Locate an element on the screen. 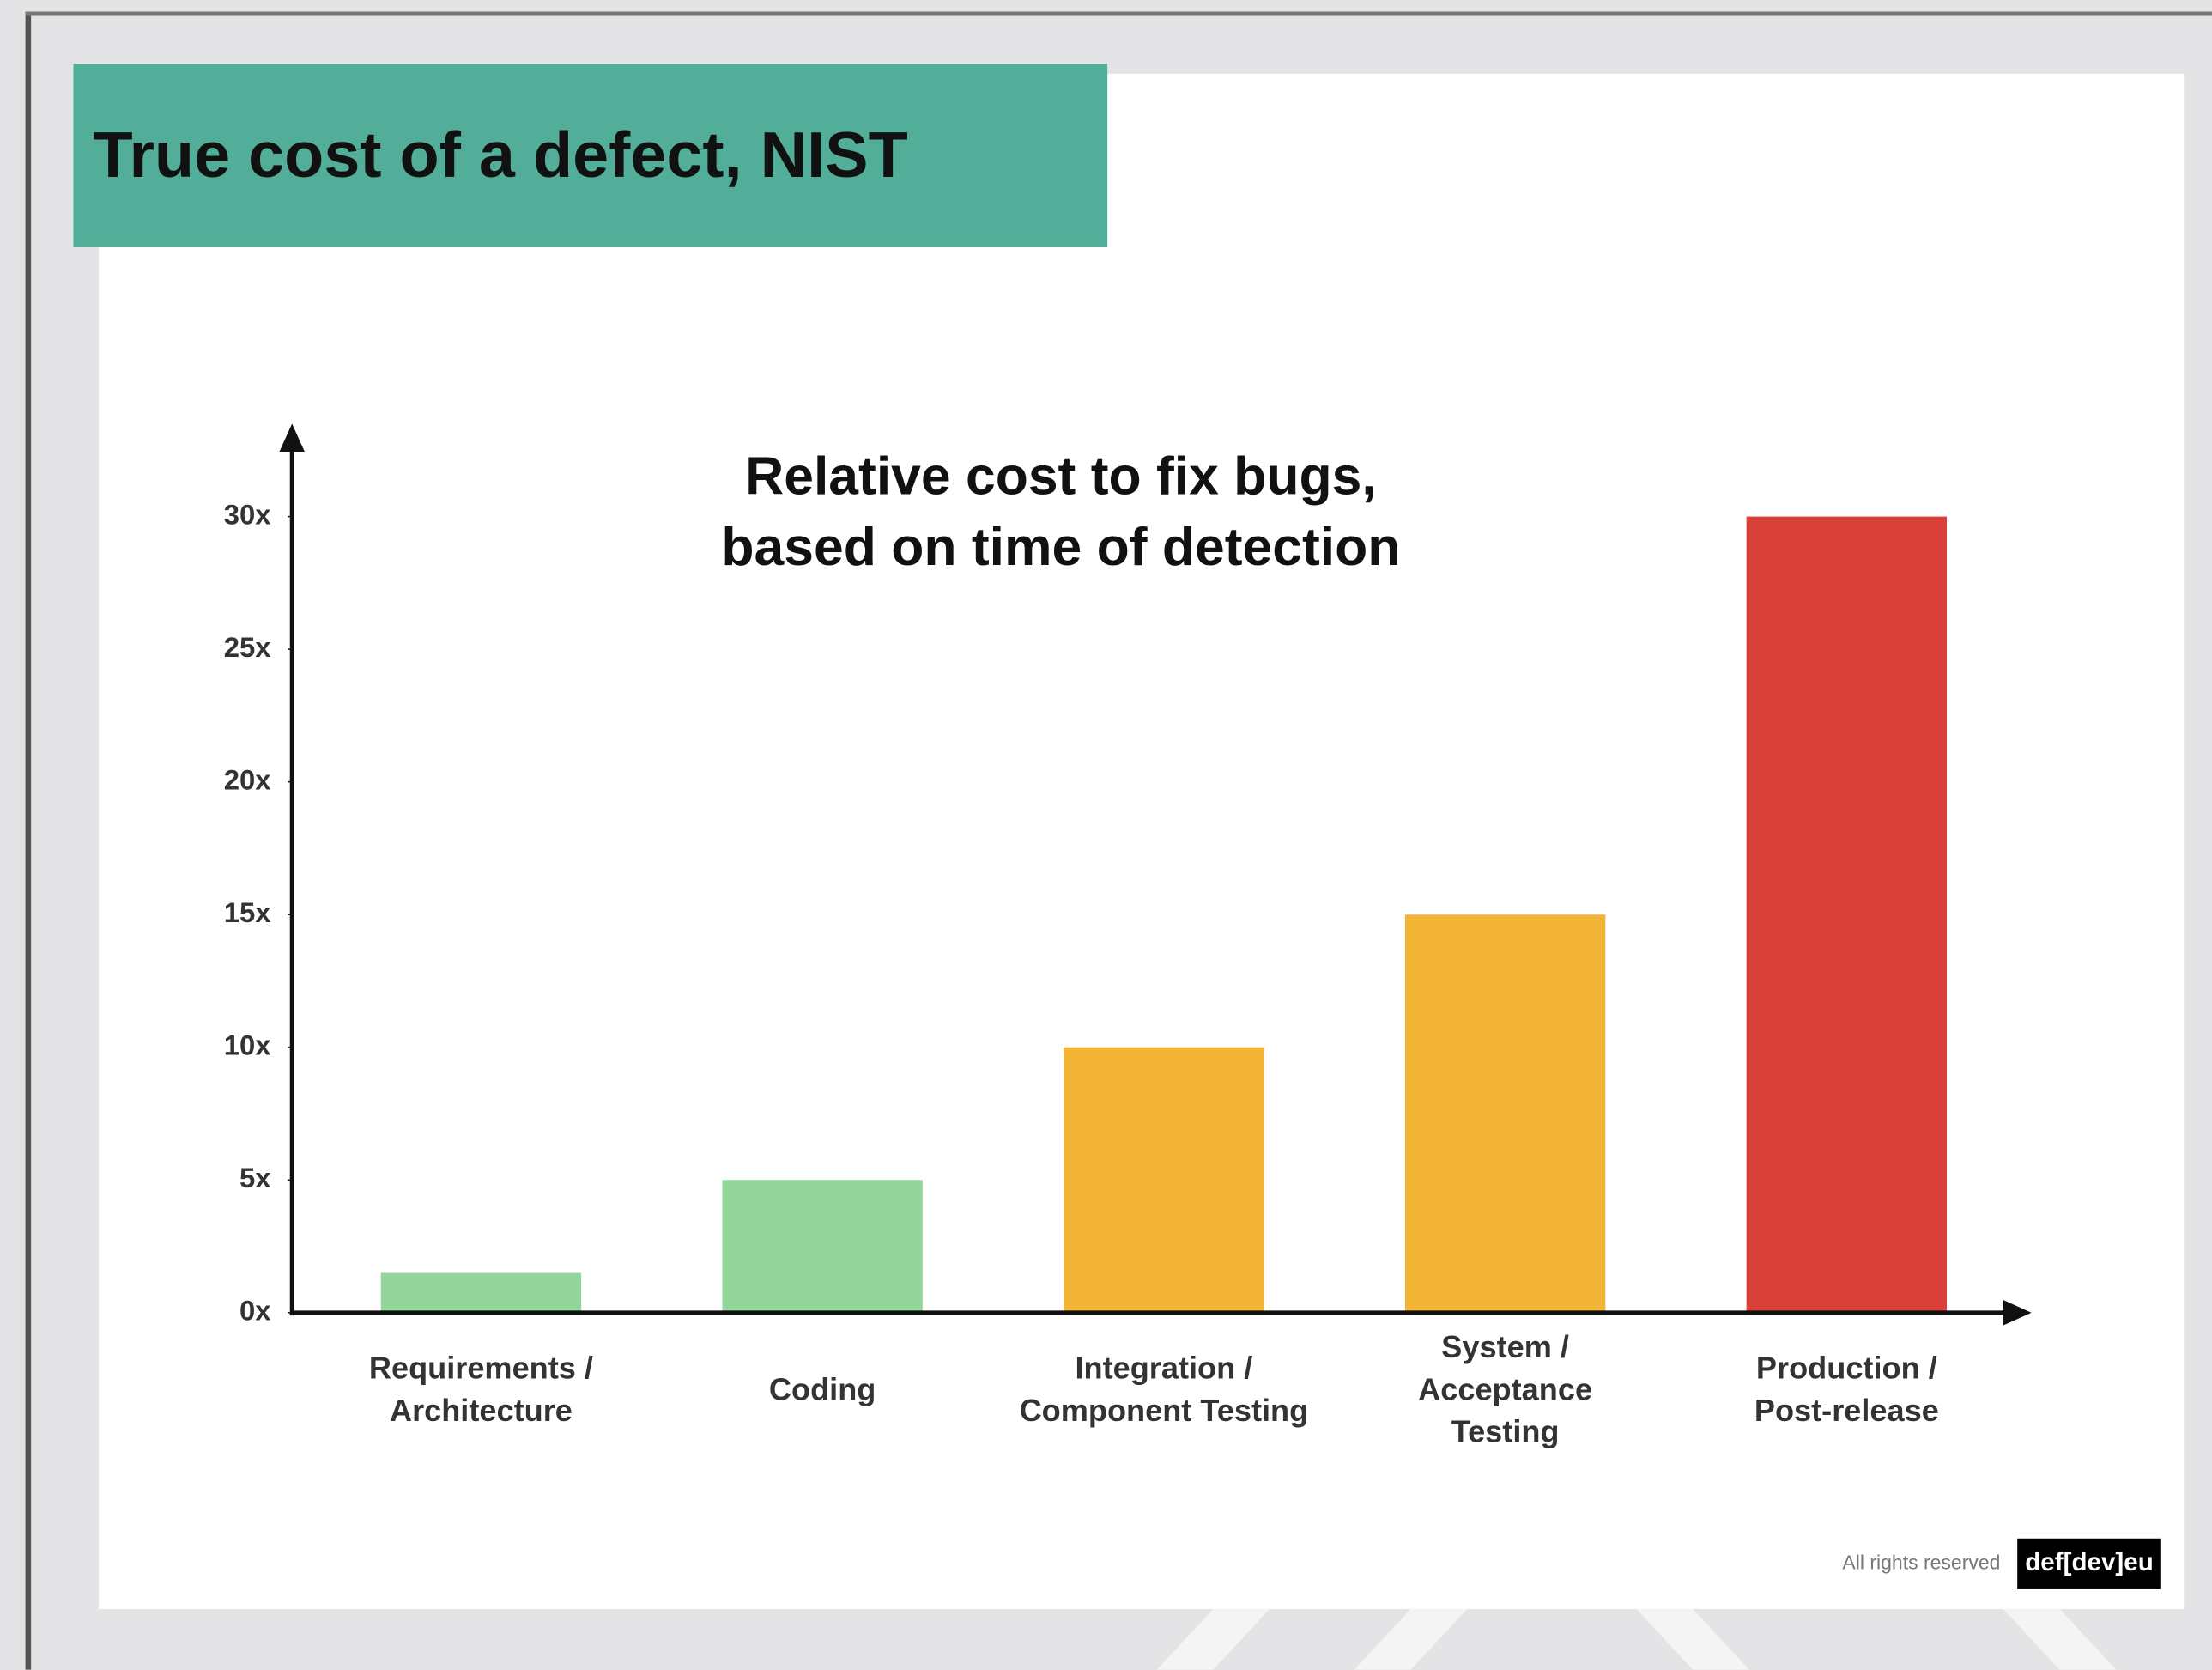 This screenshot has width=2212, height=1670. x-tick-label: Component Testing is located at coordinates (1165, 1411).